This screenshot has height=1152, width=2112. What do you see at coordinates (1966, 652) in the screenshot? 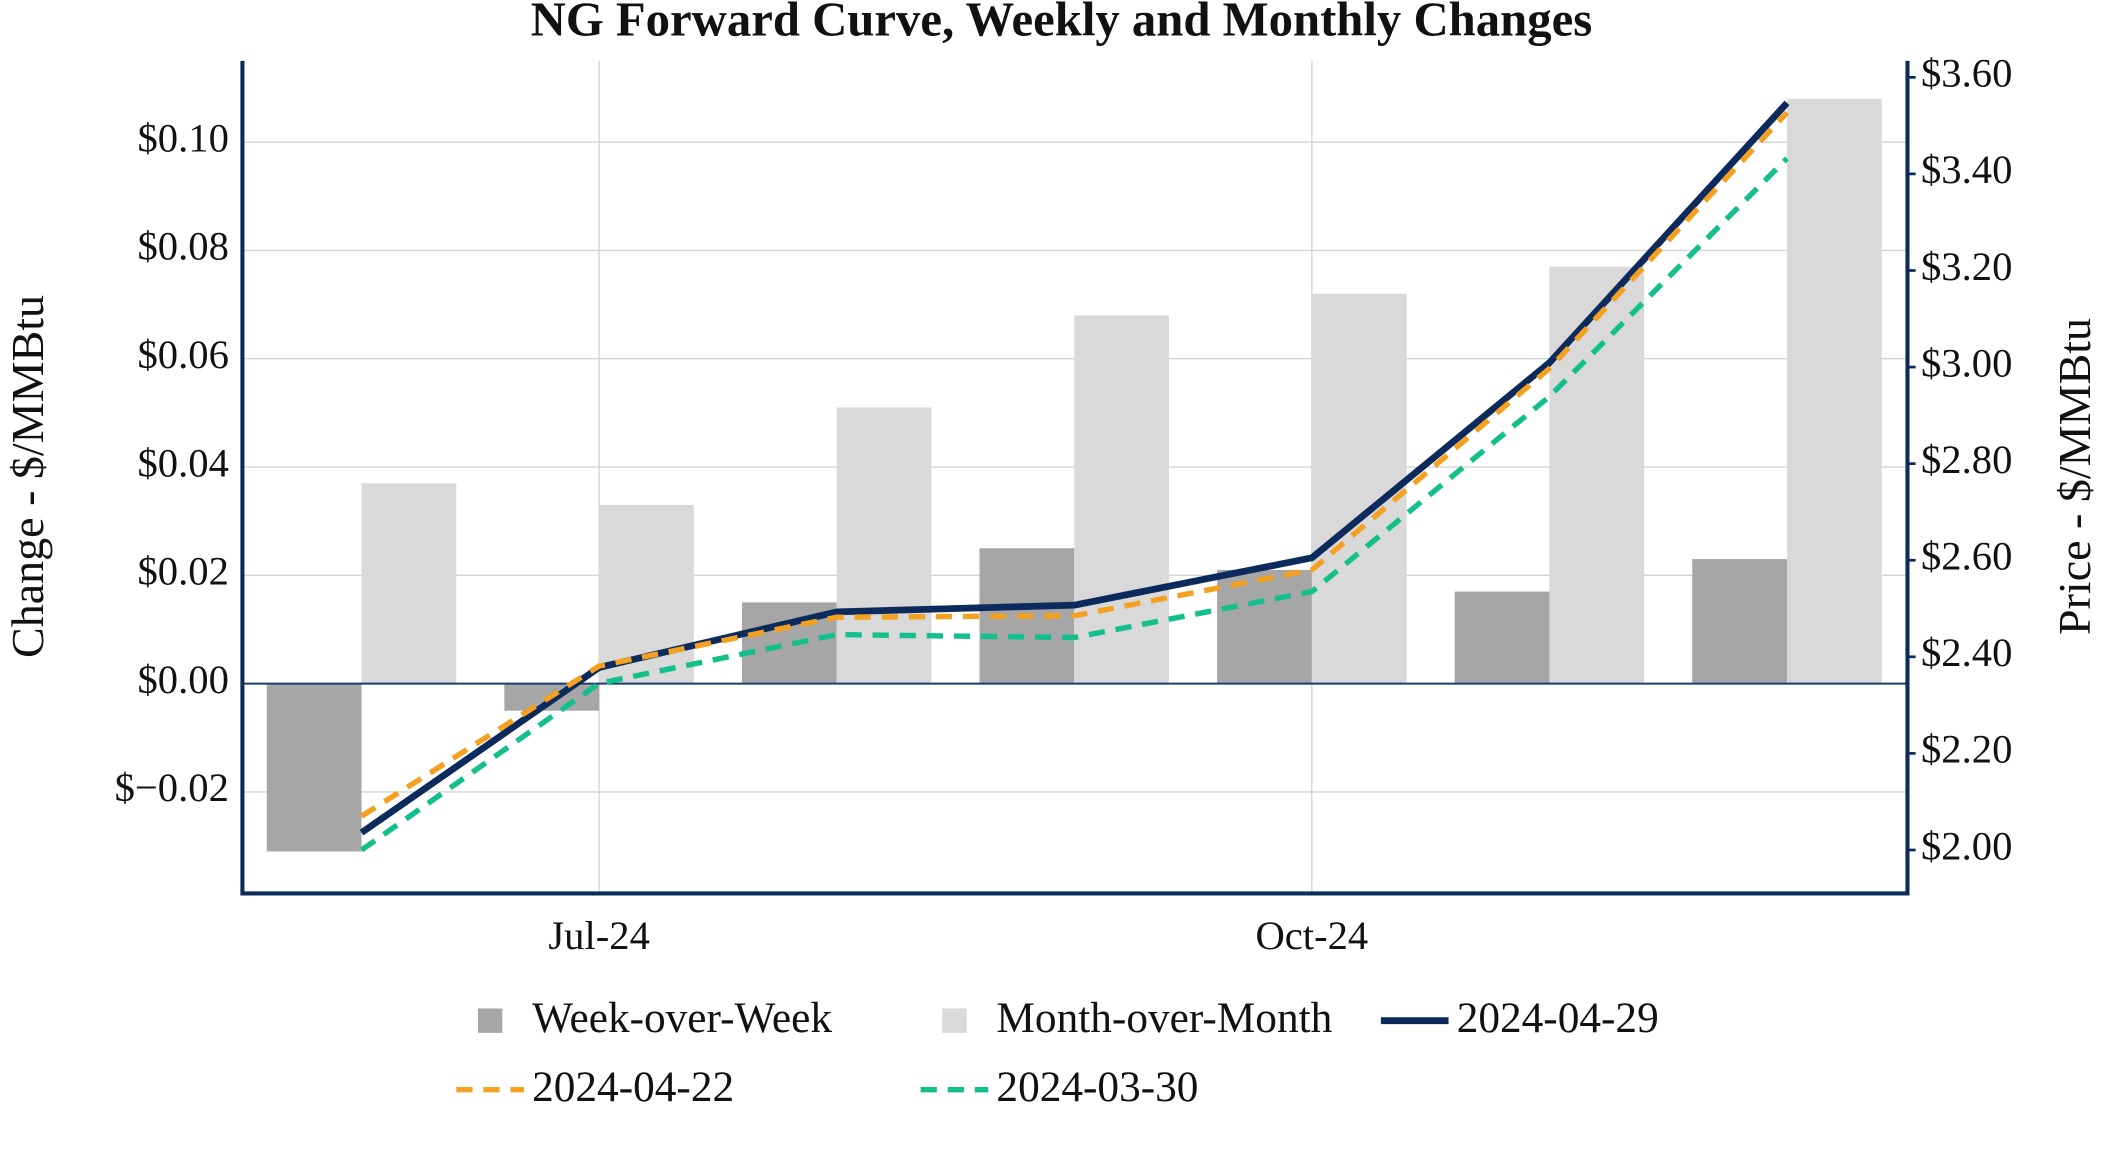
I see `y2-tick-label: $2.40` at bounding box center [1966, 652].